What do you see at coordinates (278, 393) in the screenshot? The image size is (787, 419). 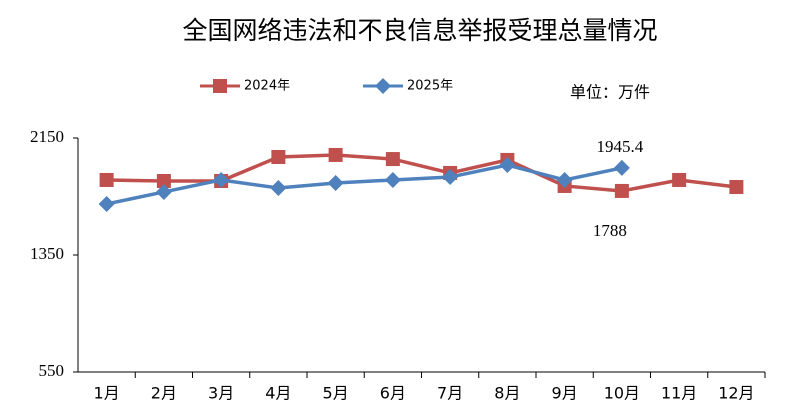 I see `x-tick-label: 4月` at bounding box center [278, 393].